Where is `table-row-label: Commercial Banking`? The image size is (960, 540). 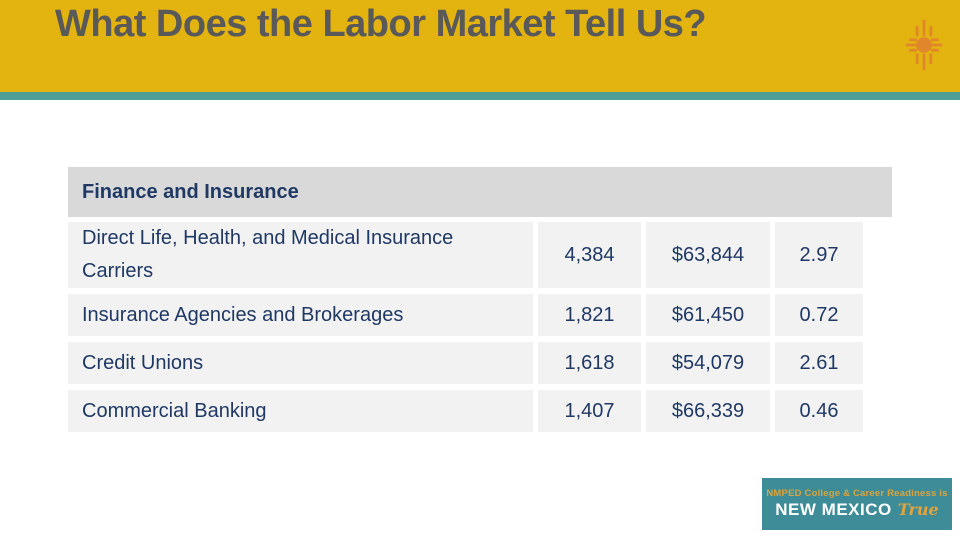 table-row-label: Commercial Banking is located at coordinates (300, 411).